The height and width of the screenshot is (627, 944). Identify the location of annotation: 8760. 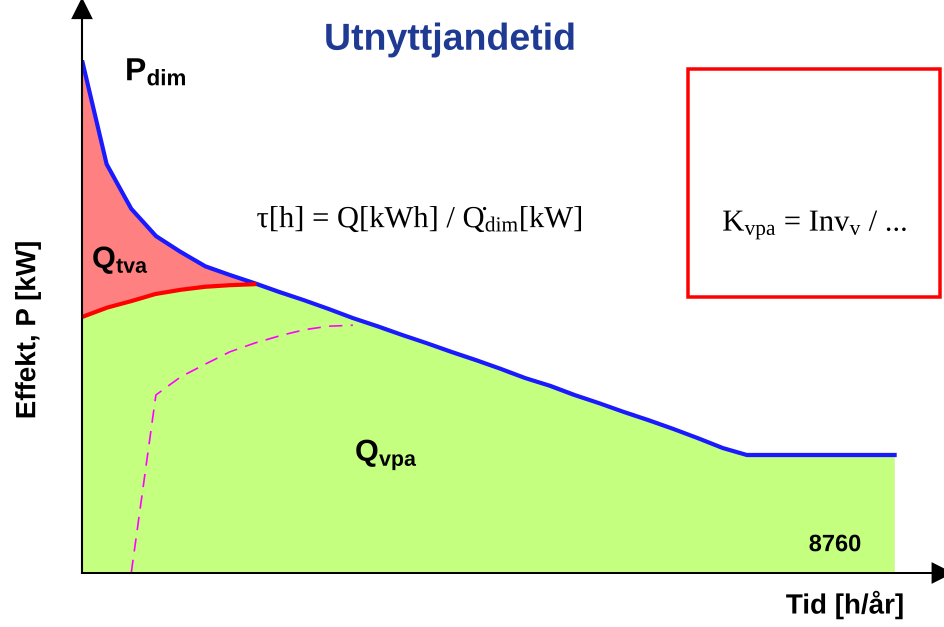
(834, 543).